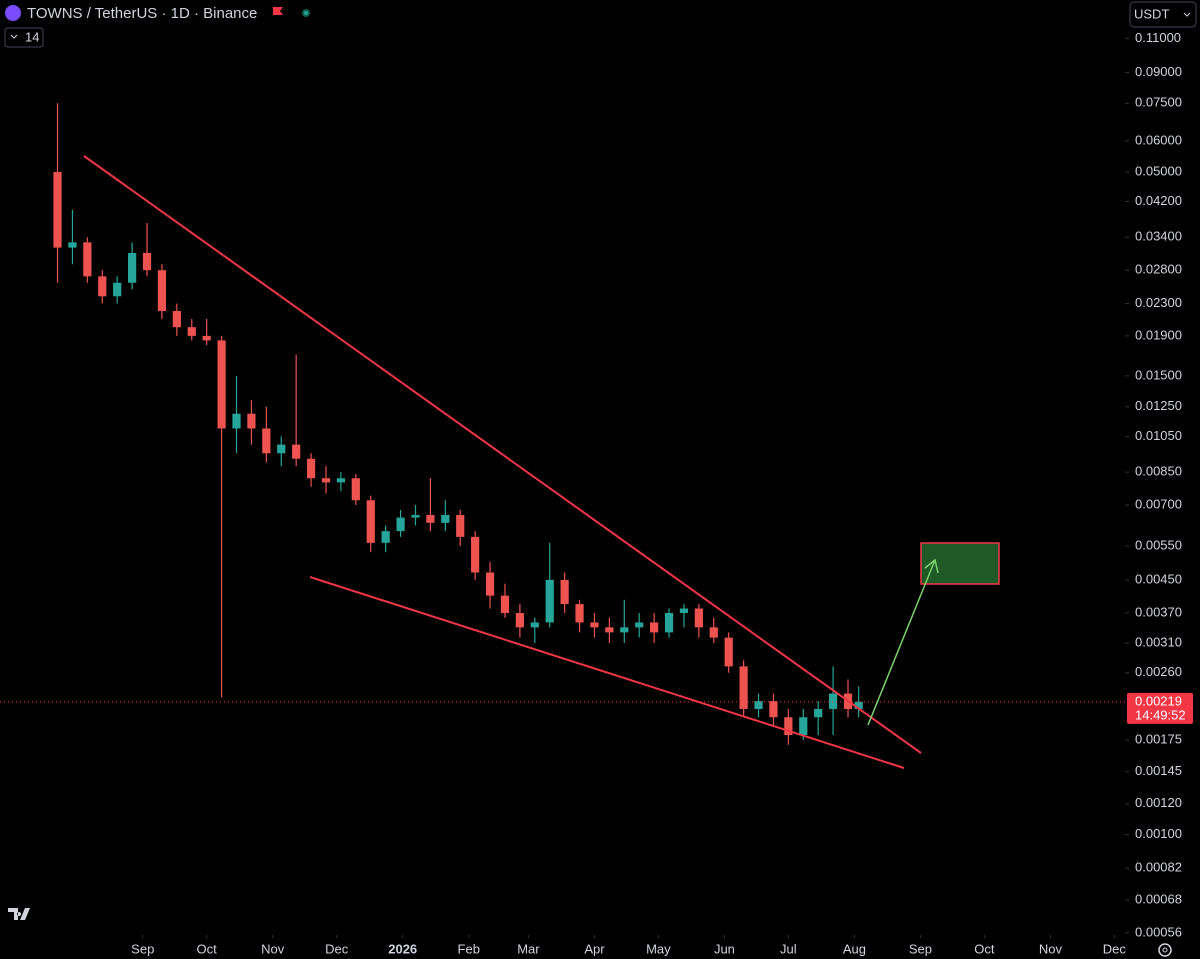 The image size is (1200, 959). Describe the element at coordinates (1158, 833) in the screenshot. I see `y-tick-label: 0.00100` at that location.